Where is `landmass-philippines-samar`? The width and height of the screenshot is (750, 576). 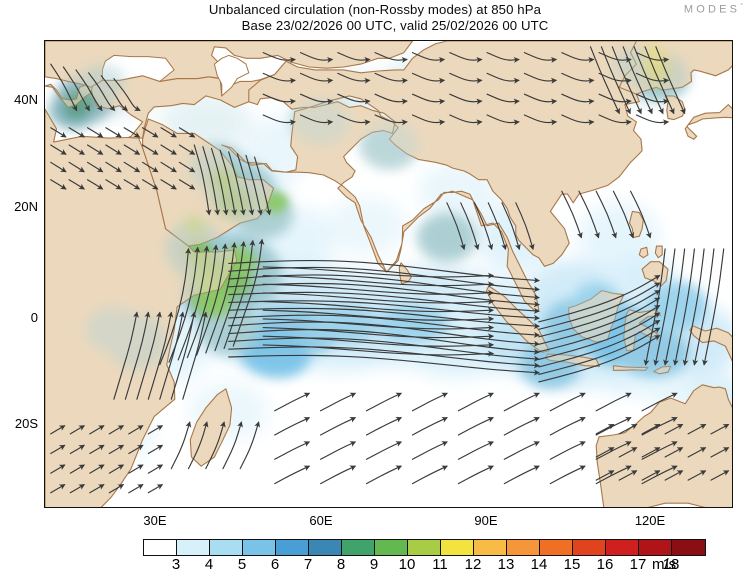
landmass-philippines-samar is located at coordinates (658, 252).